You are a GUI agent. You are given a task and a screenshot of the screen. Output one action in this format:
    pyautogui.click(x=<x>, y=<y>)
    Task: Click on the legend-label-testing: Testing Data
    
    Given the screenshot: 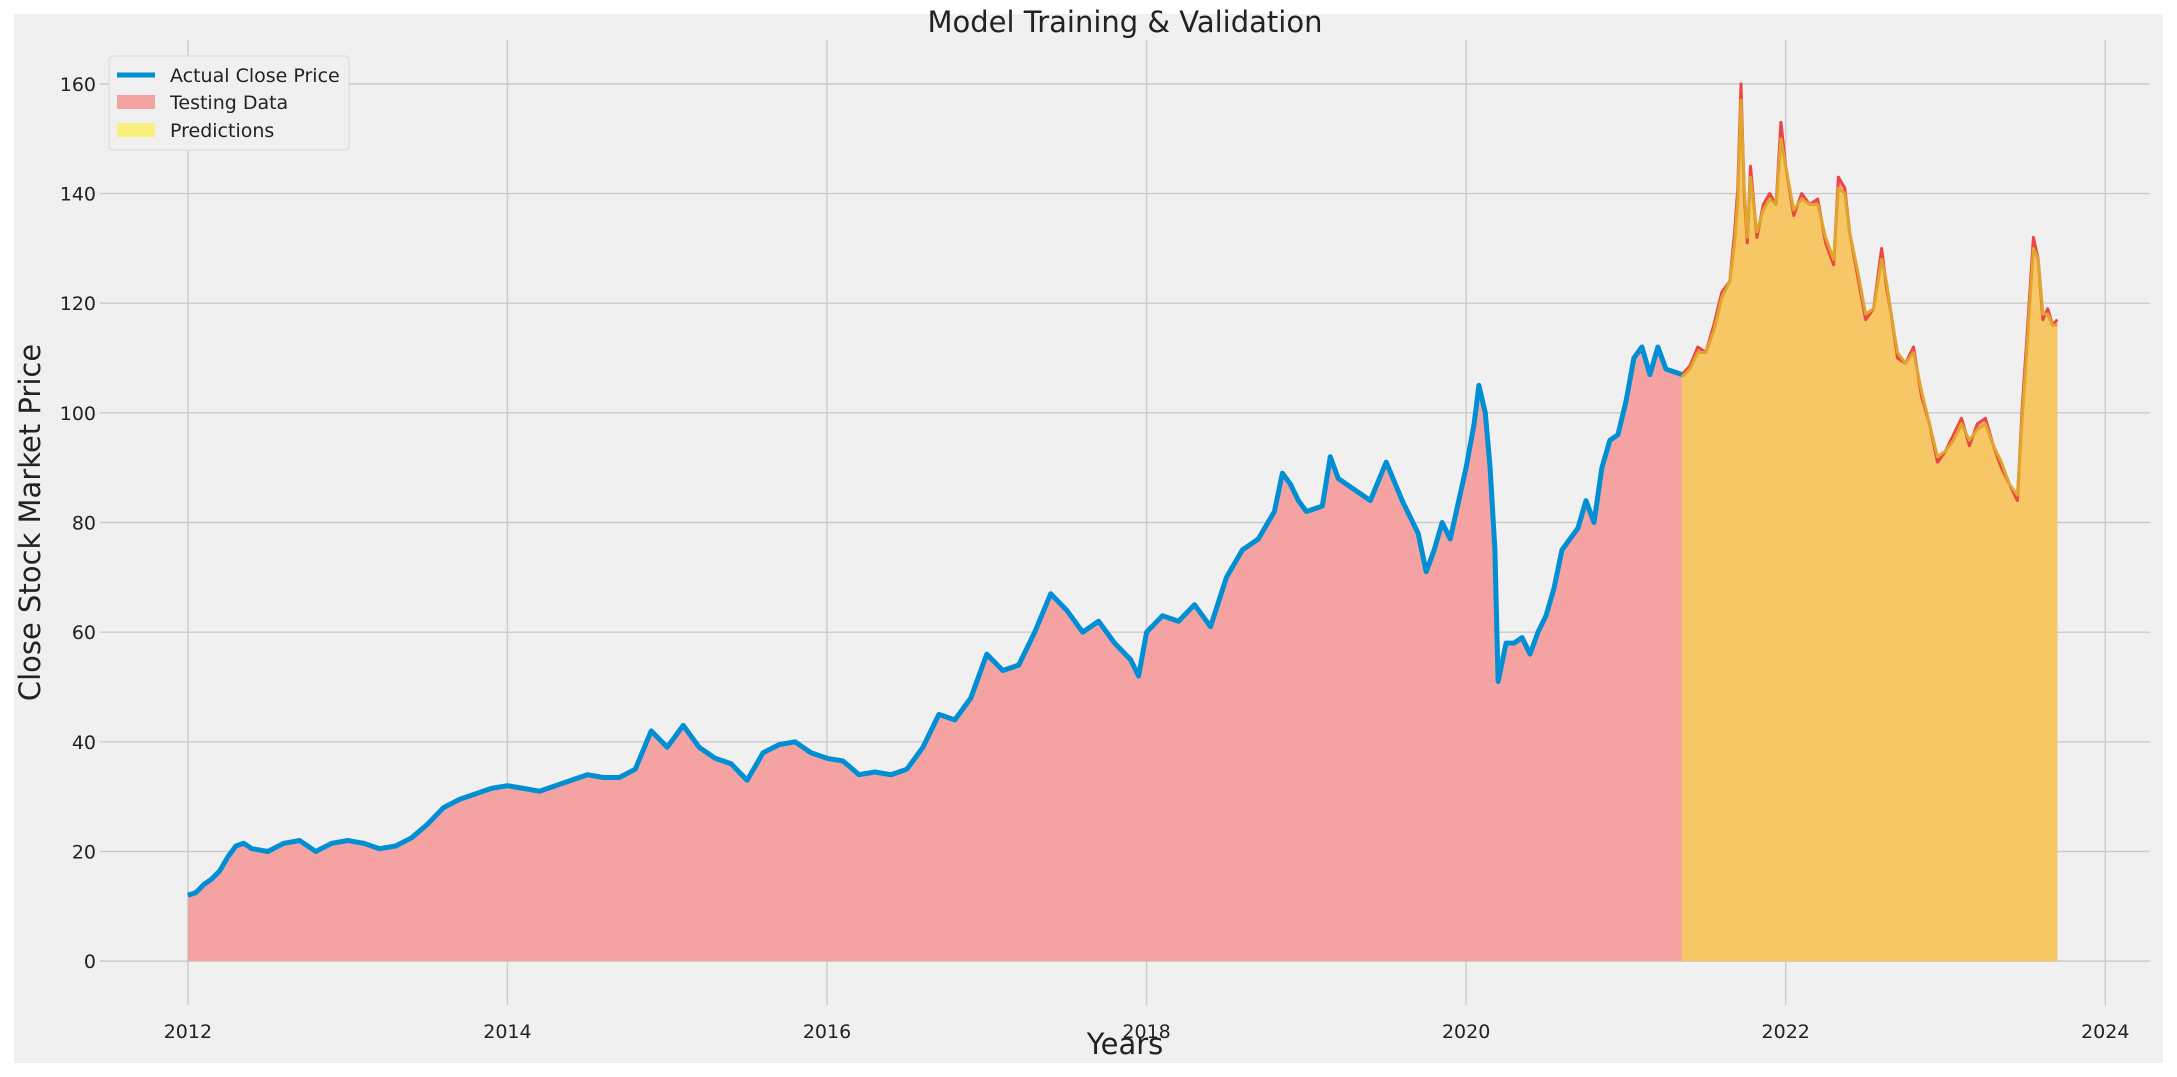 What is the action you would take?
    pyautogui.click(x=228, y=103)
    